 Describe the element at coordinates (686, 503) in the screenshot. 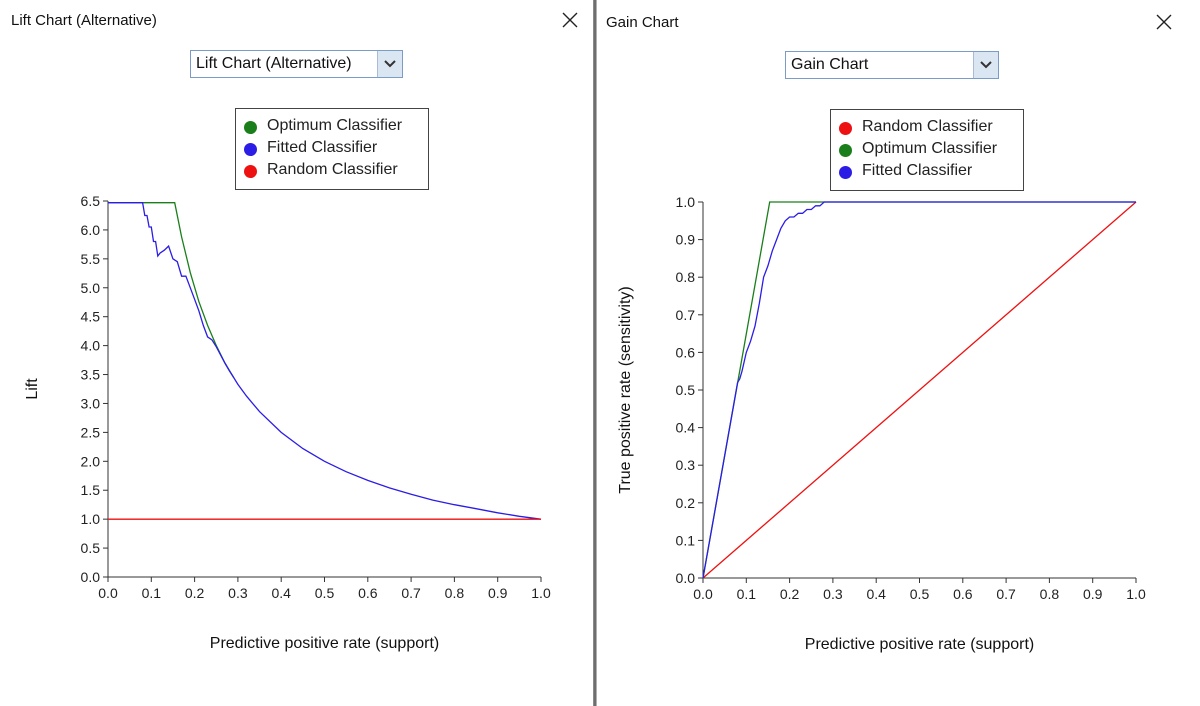

I see `y-tick-label: 0.2` at that location.